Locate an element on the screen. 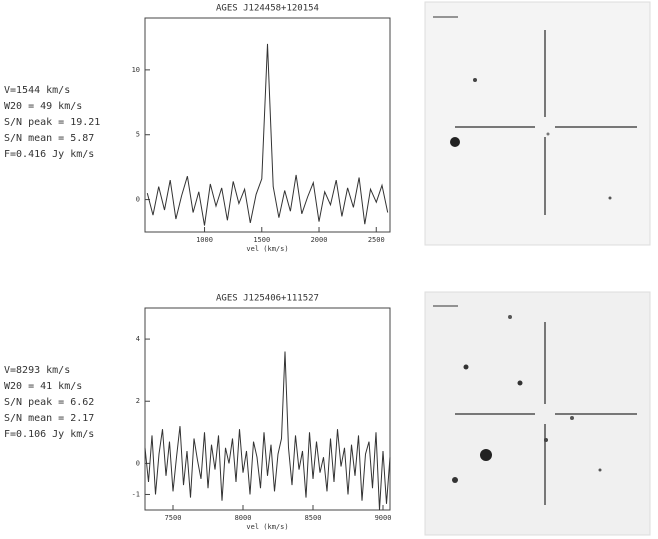  y-tick-label: 2 is located at coordinates (138, 401).